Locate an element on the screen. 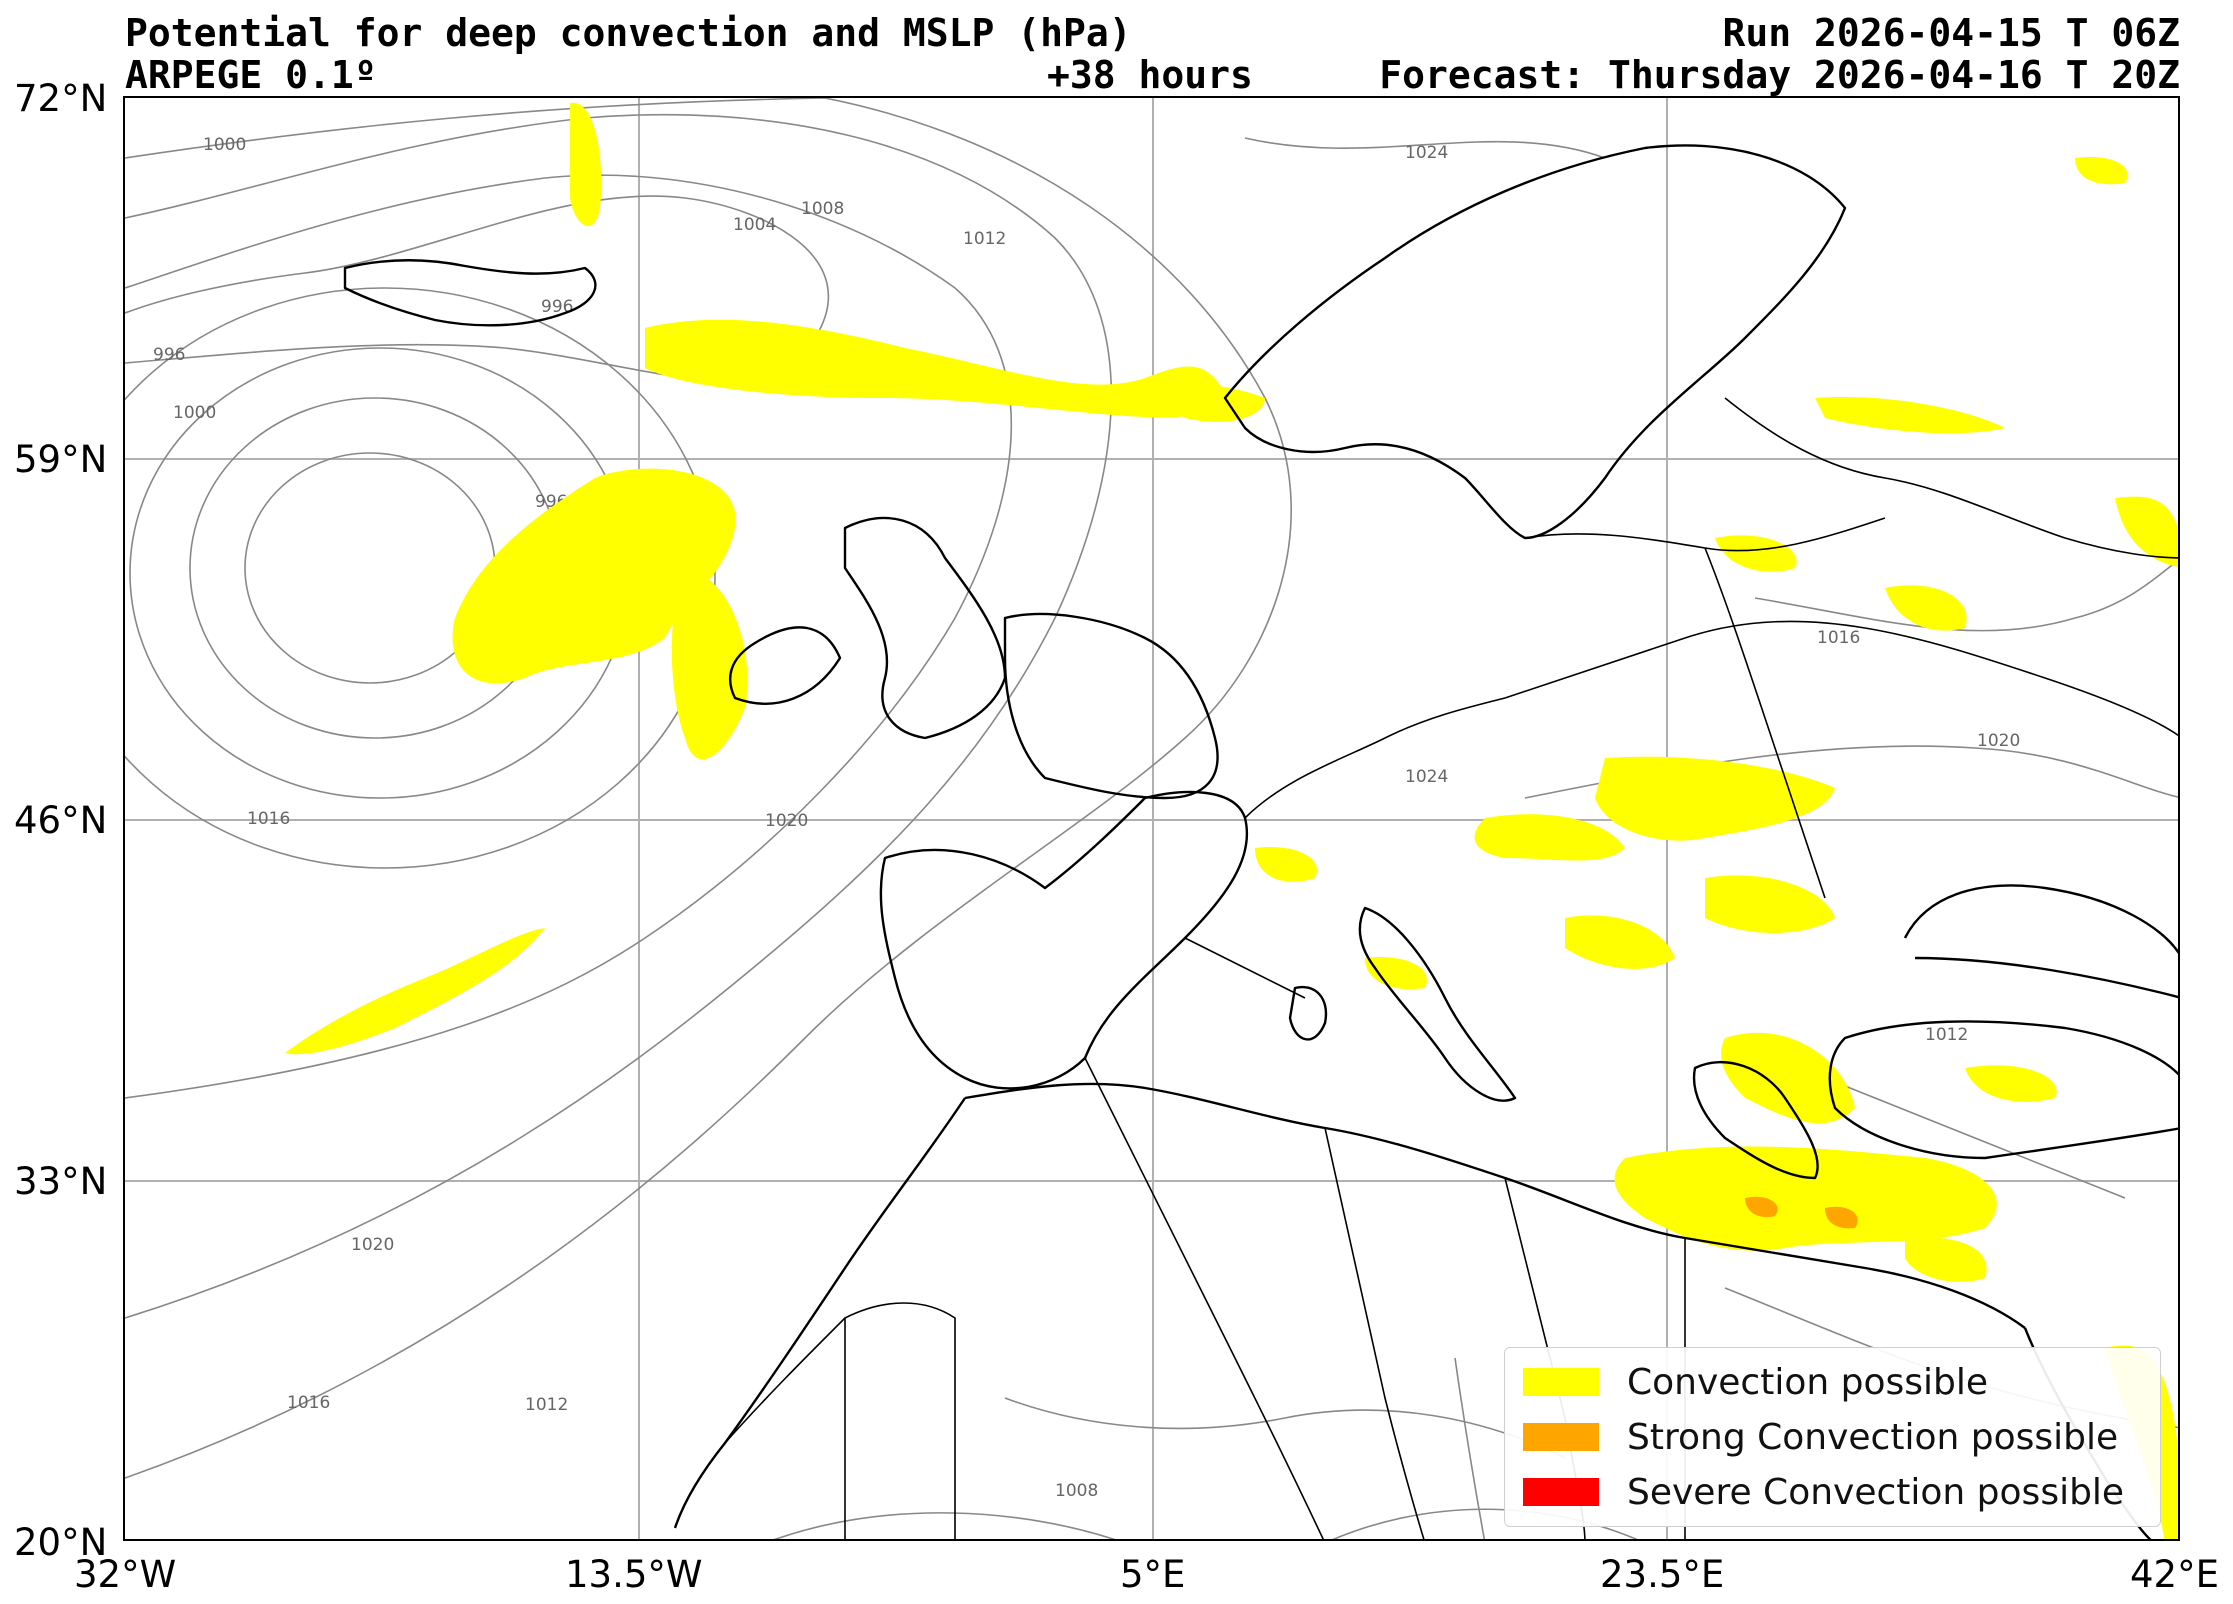  strong-convection-areas is located at coordinates (1801, 1212).